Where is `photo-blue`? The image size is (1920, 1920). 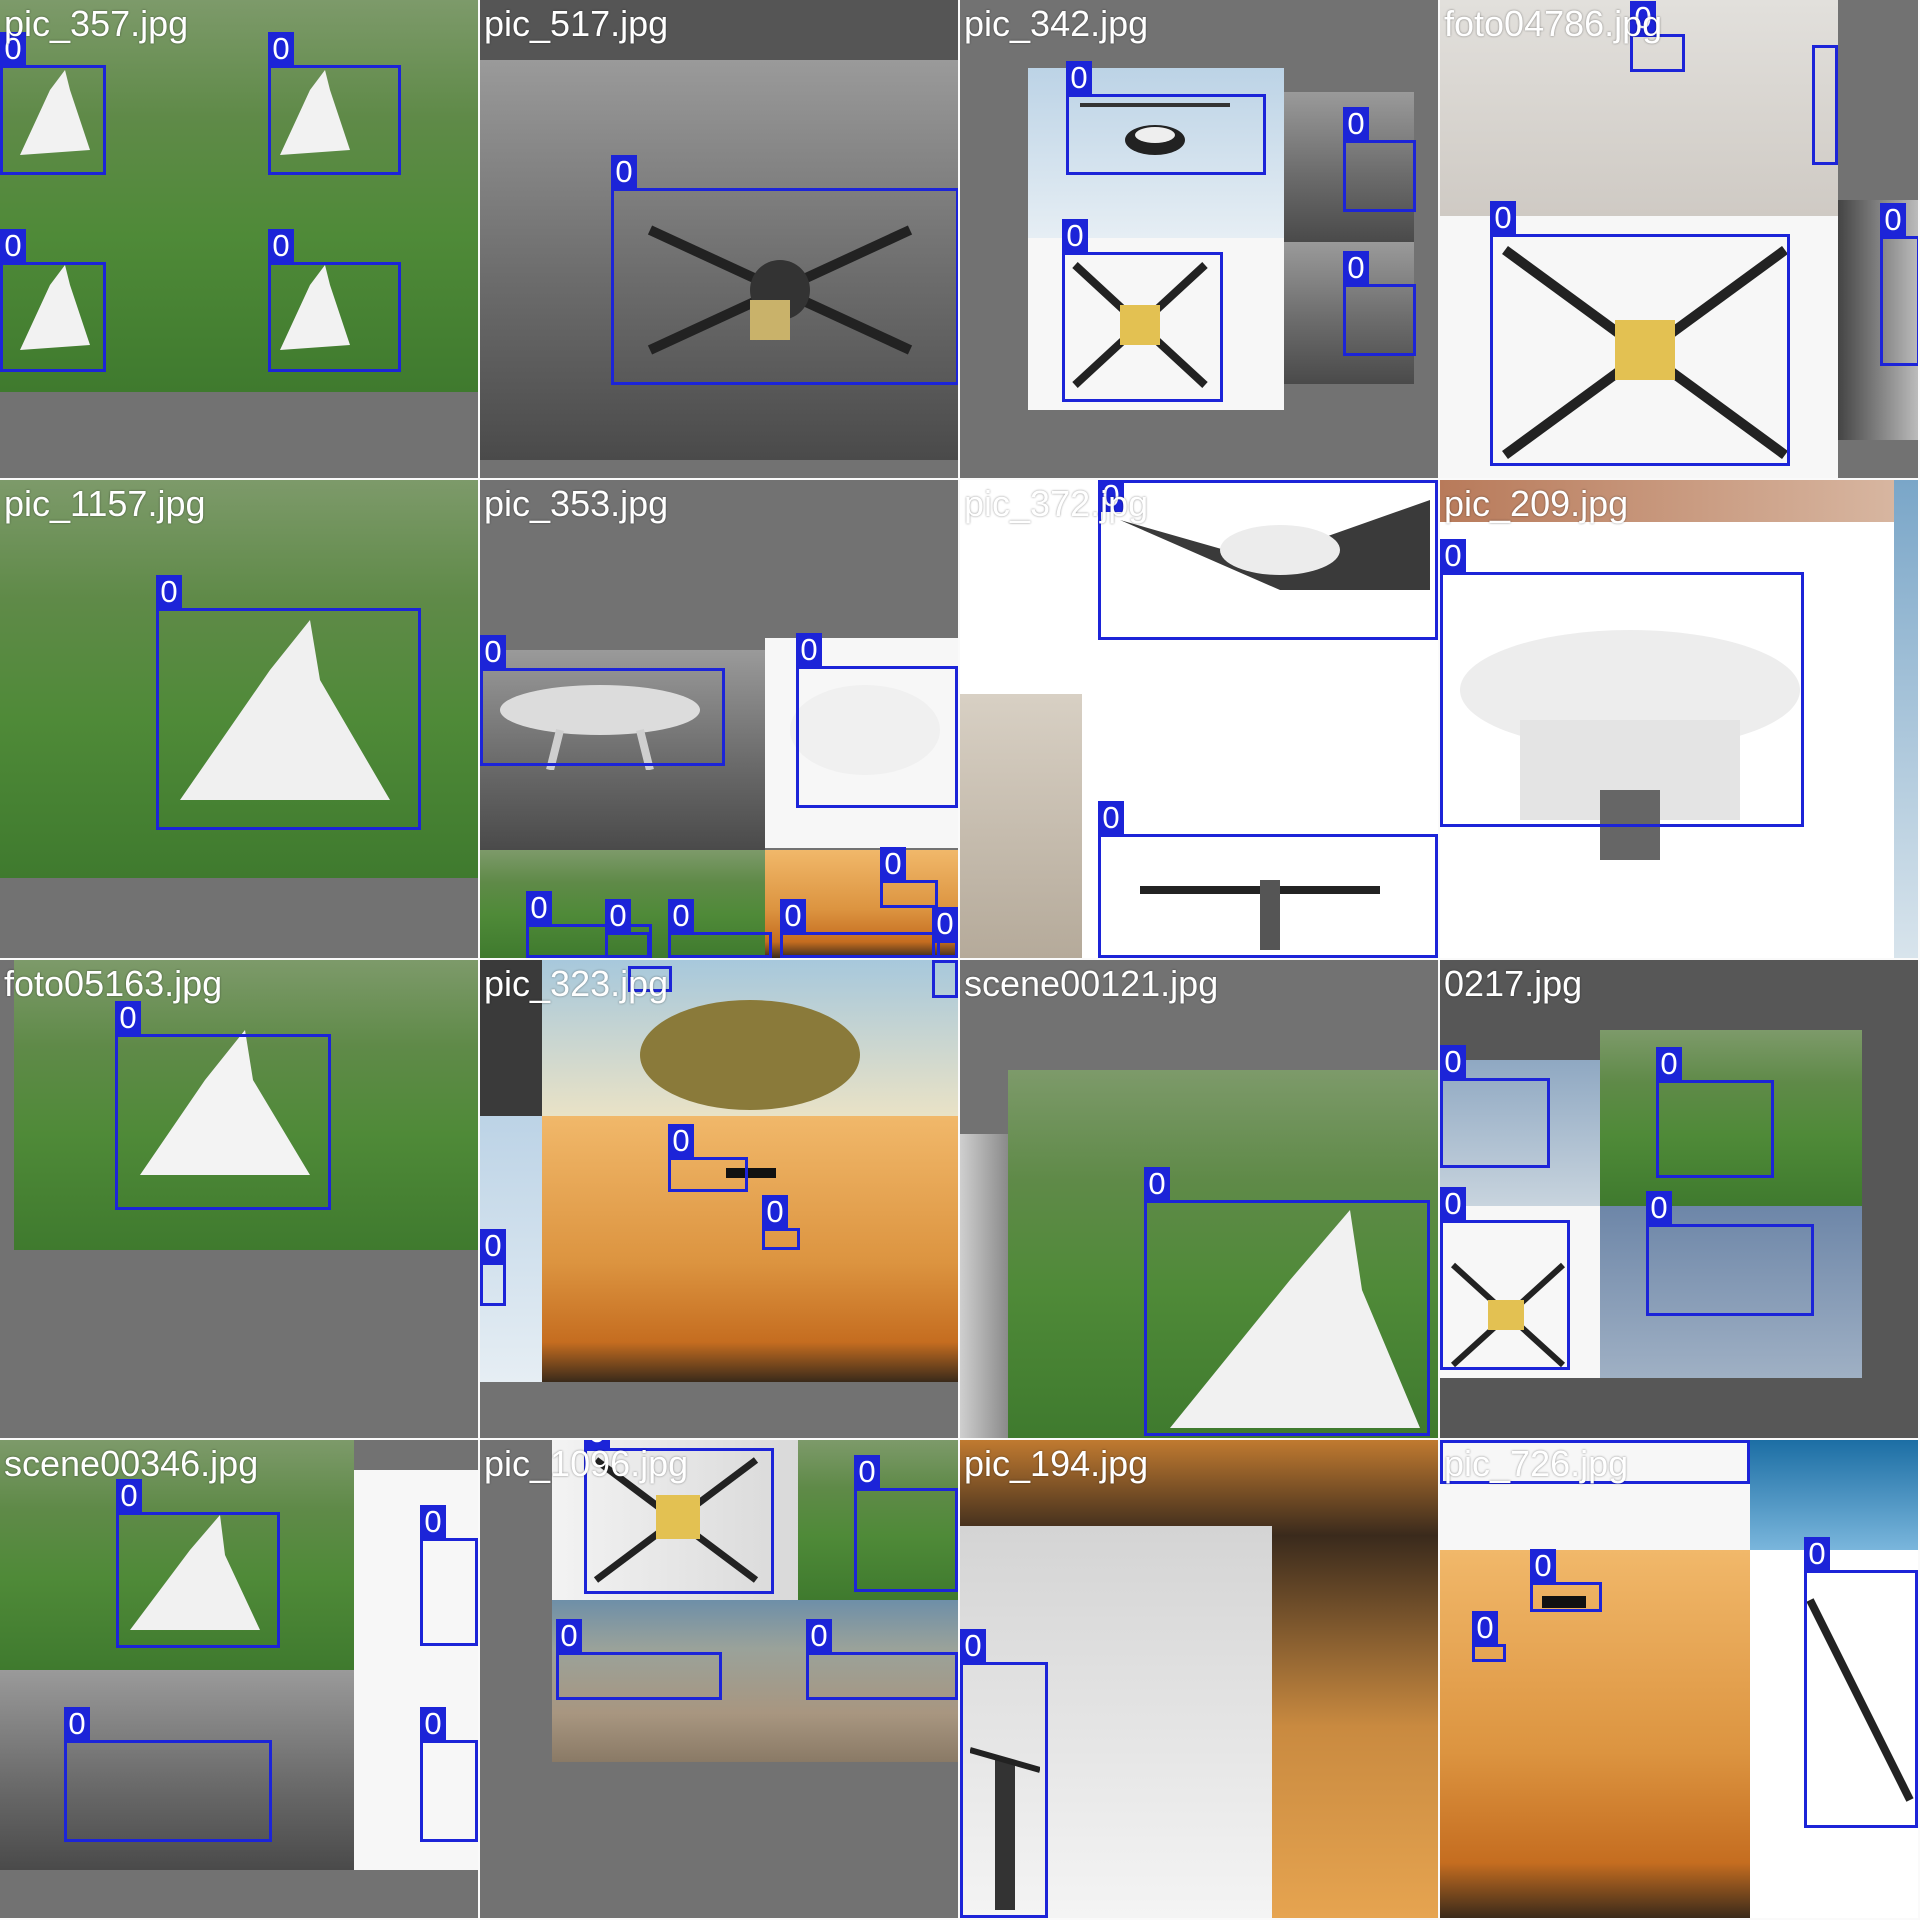
photo-blue is located at coordinates (1834, 1495).